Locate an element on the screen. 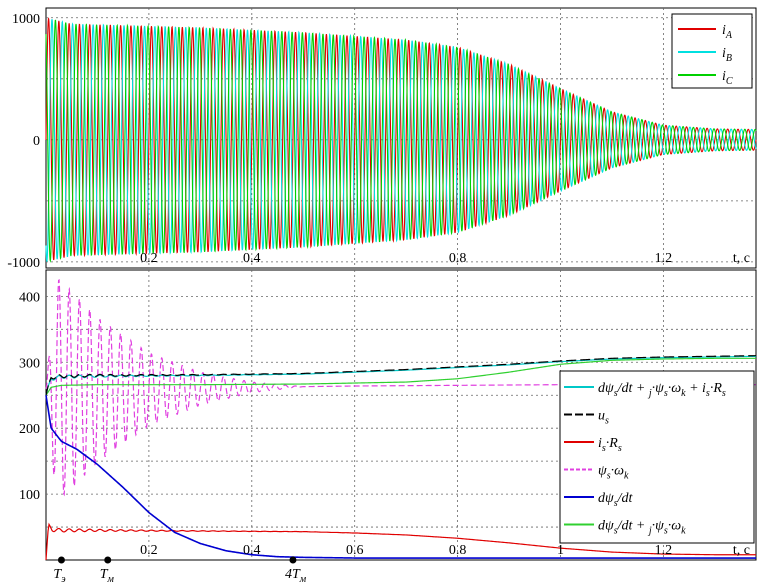 The height and width of the screenshot is (584, 758). bottom-xtick-label: 0.4 is located at coordinates (252, 550).